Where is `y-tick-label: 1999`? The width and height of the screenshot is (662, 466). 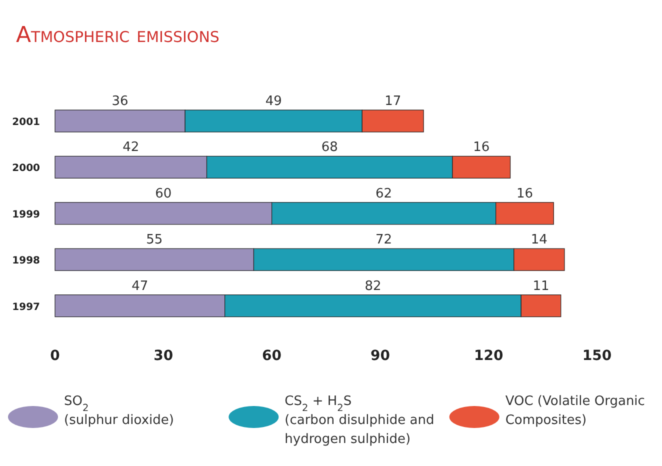 y-tick-label: 1999 is located at coordinates (26, 214).